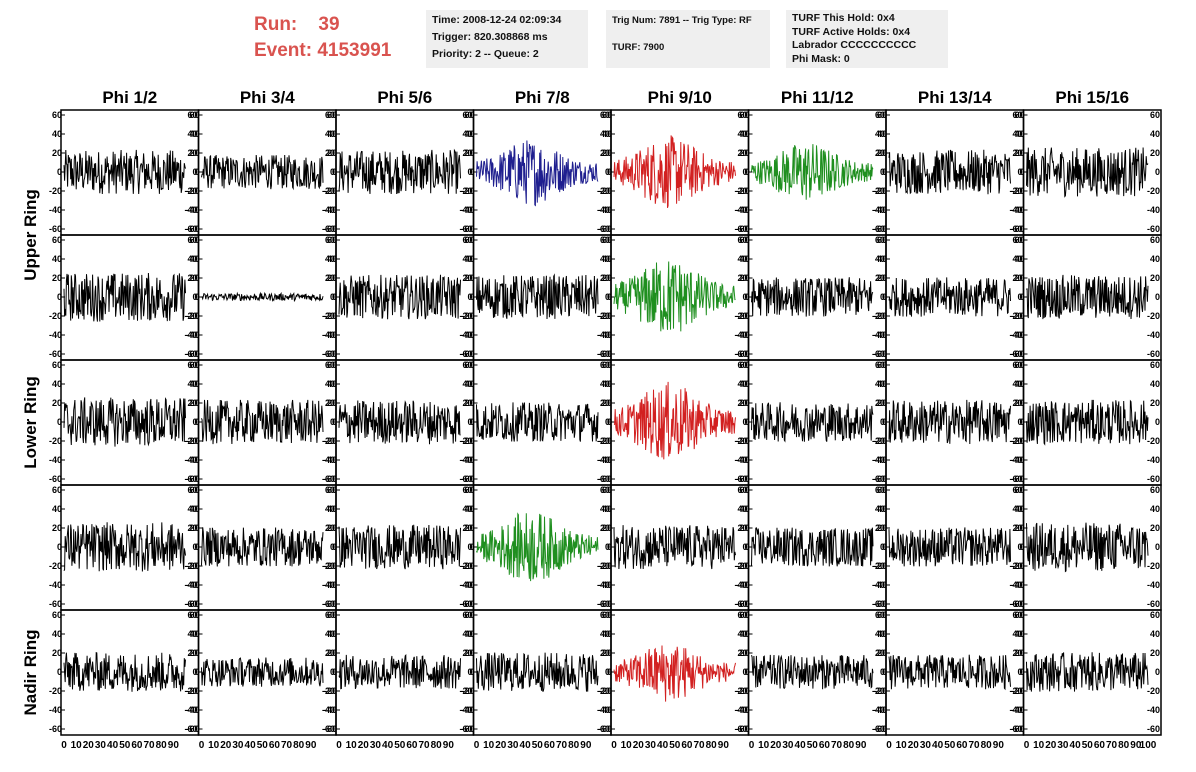 The height and width of the screenshot is (772, 1196). I want to click on run-value: 39, so click(329, 24).